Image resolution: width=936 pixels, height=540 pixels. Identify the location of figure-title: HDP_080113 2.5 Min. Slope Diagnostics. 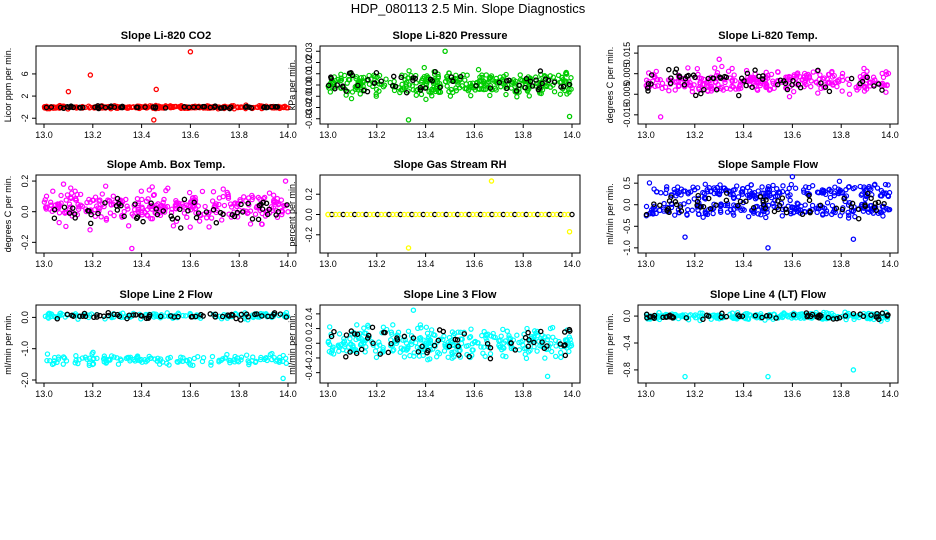
(468, 8).